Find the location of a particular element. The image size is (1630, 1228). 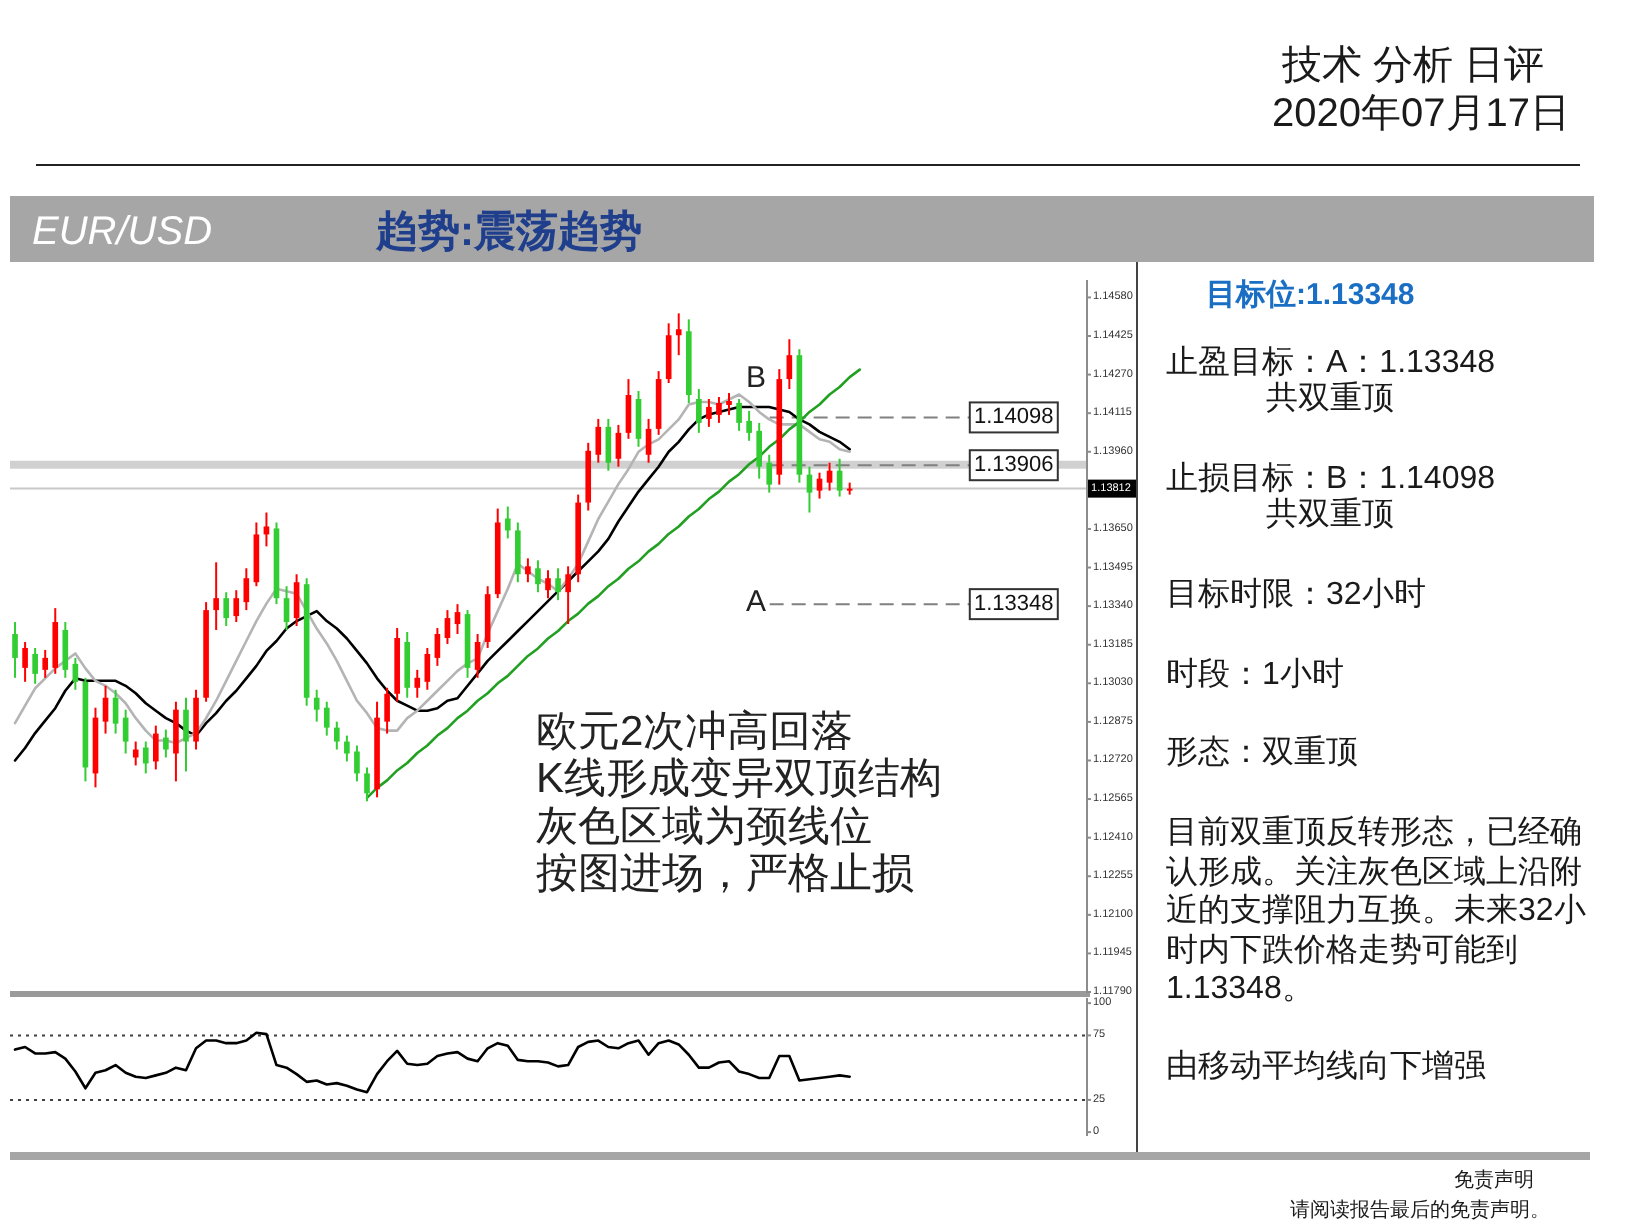

chart-title: EUR/USD is located at coordinates (122, 232).